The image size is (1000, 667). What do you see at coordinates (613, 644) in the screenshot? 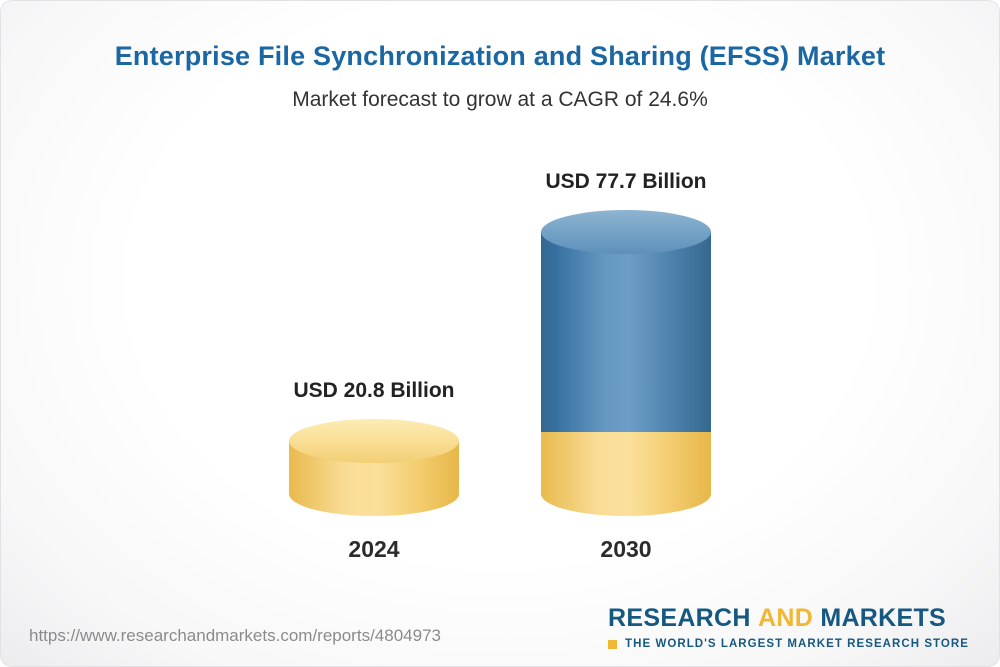
I see `yellow-square-icon` at bounding box center [613, 644].